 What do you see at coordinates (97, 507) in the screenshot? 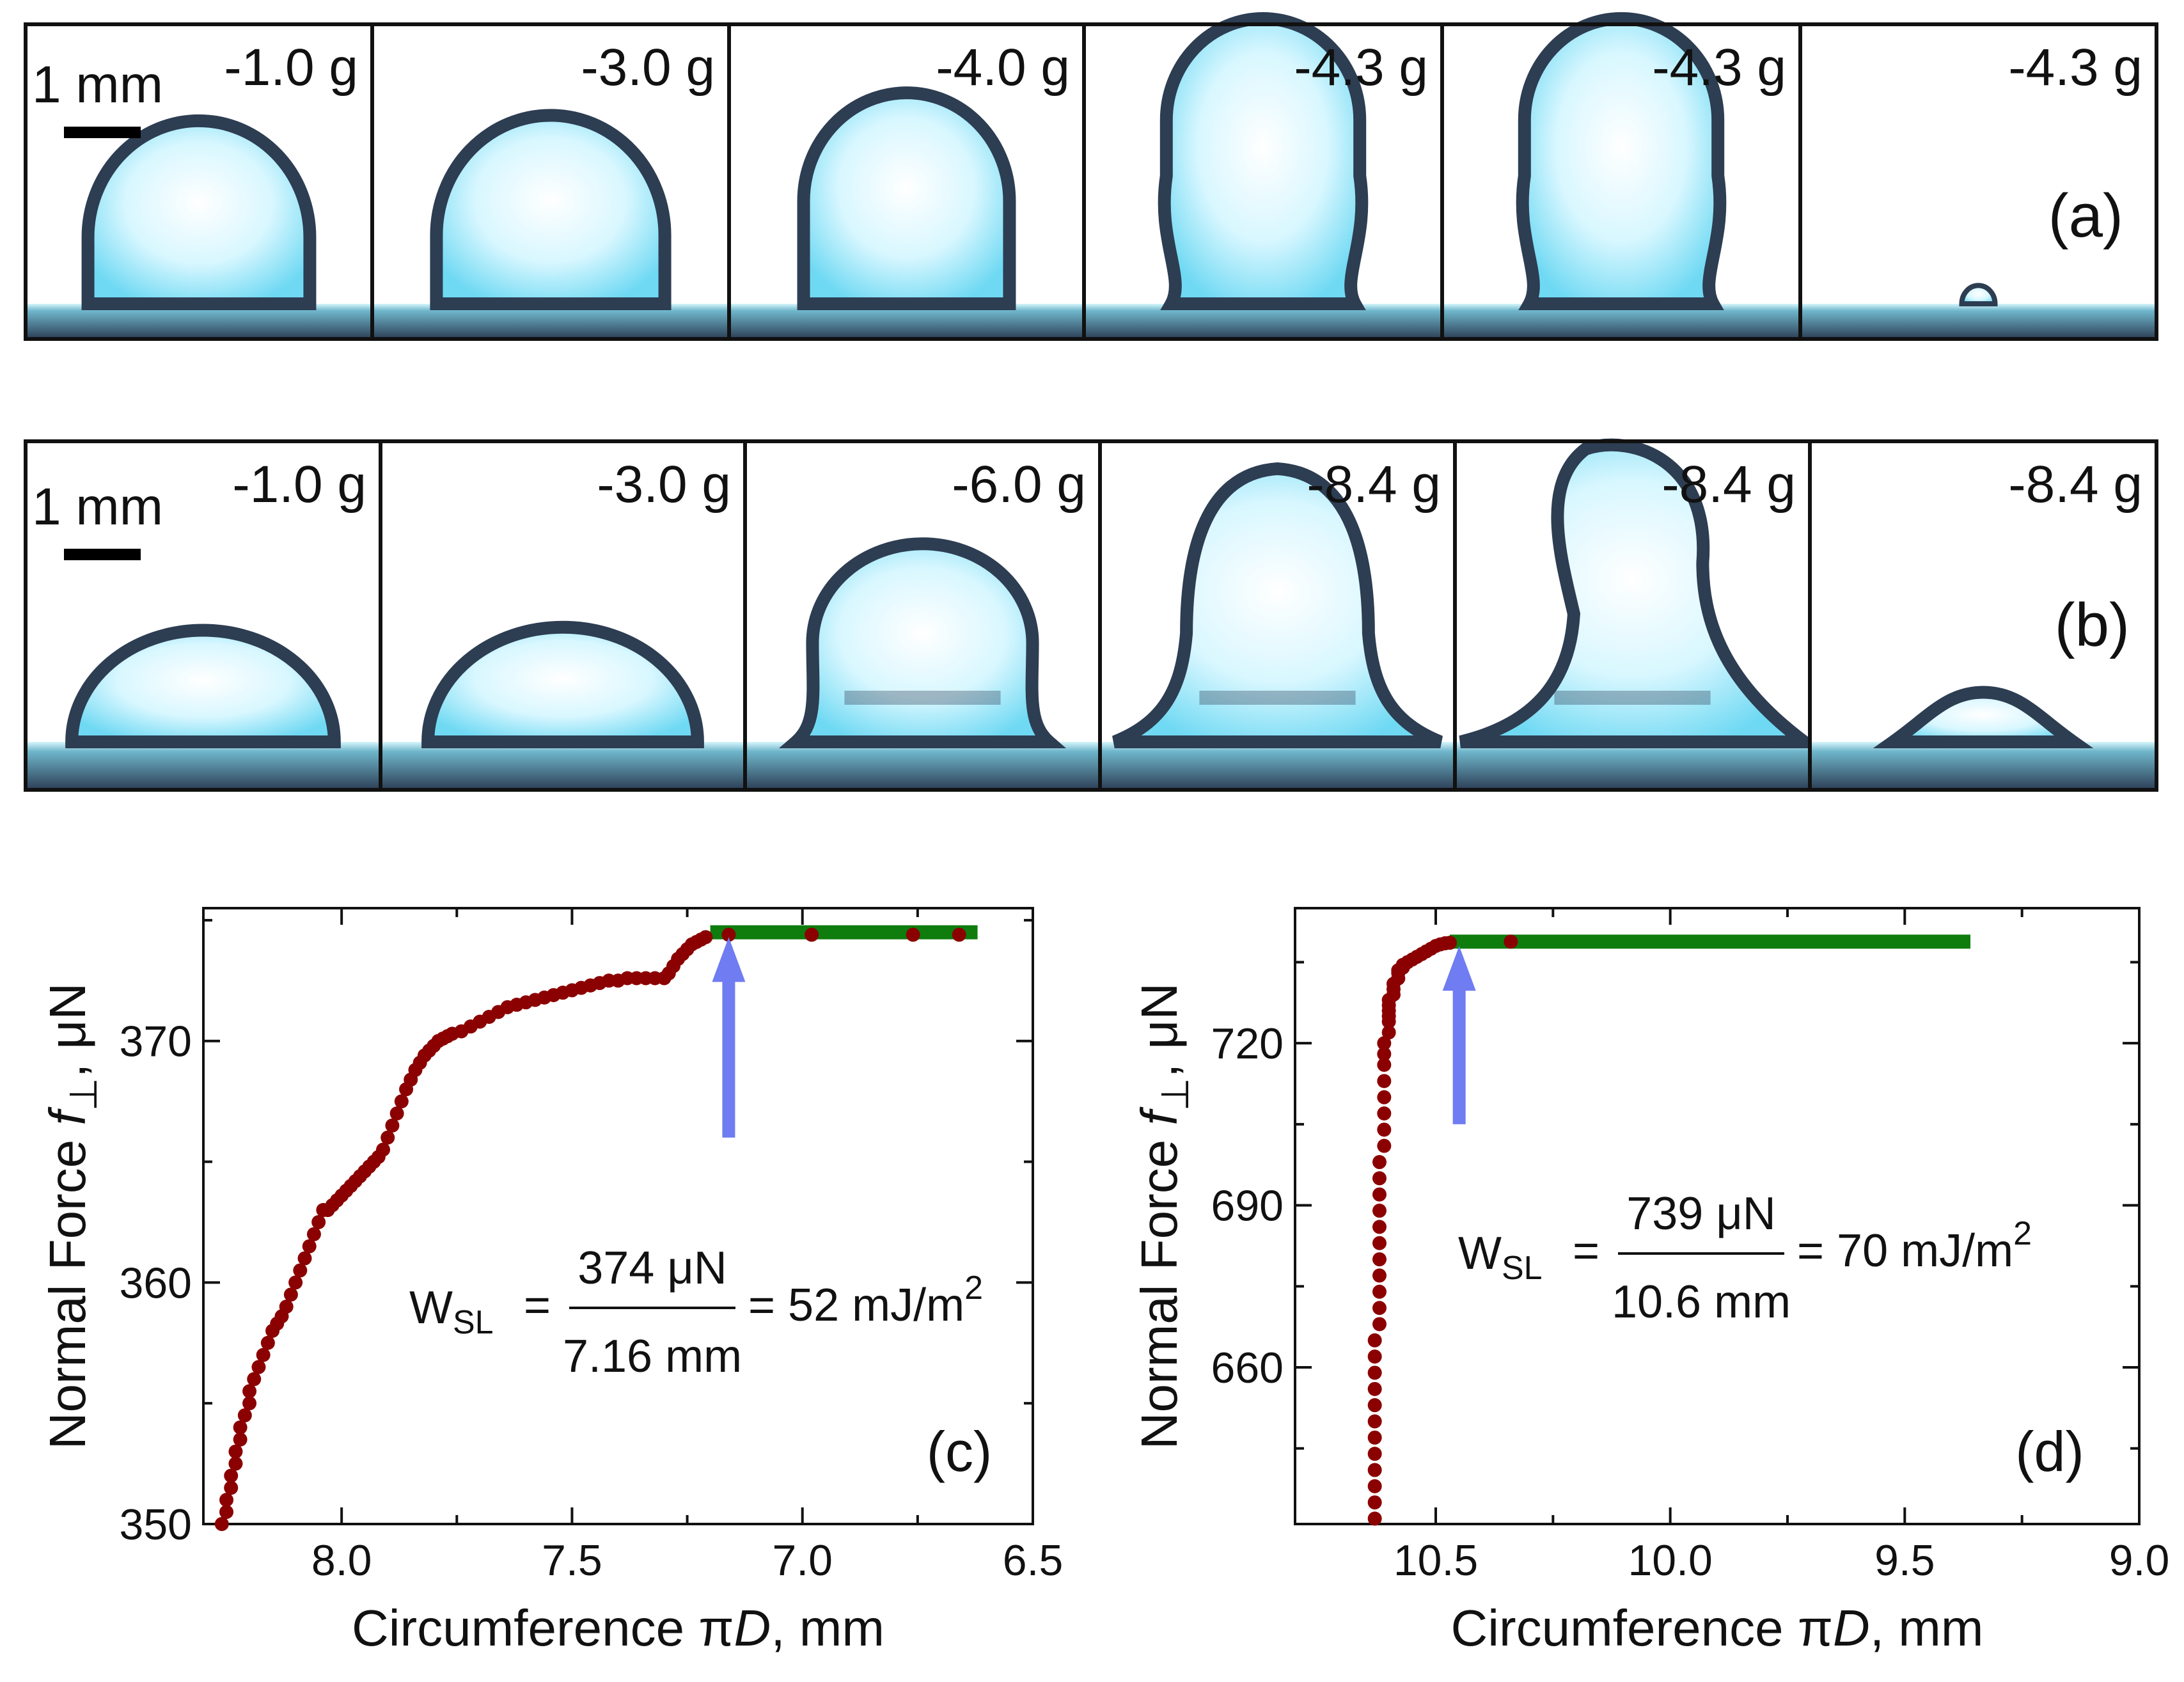
I see `scale-bar-label: 1 mm` at bounding box center [97, 507].